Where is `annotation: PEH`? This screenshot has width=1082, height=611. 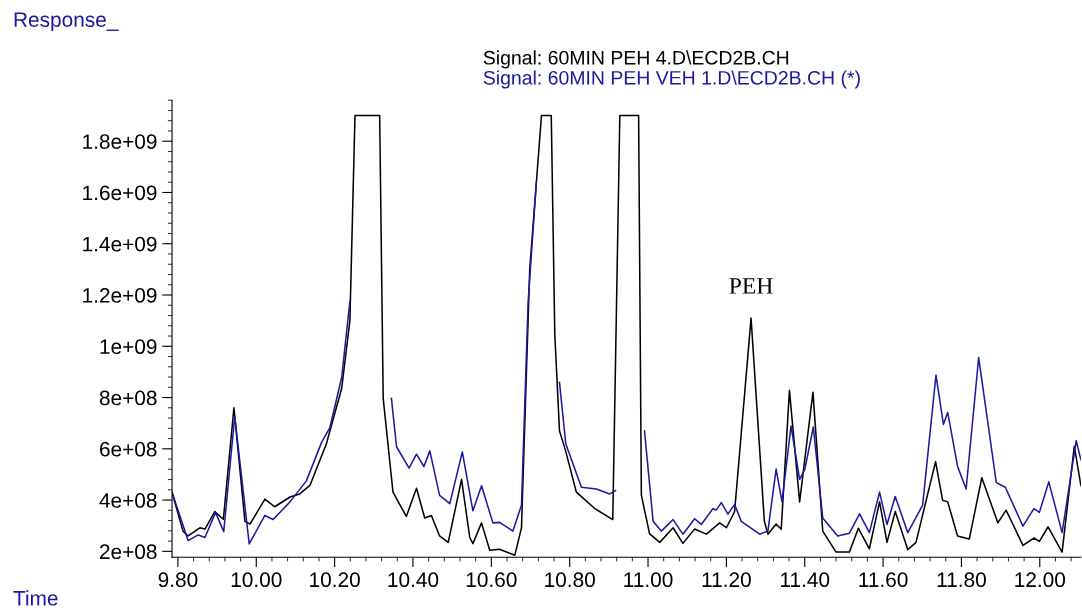
annotation: PEH is located at coordinates (751, 286).